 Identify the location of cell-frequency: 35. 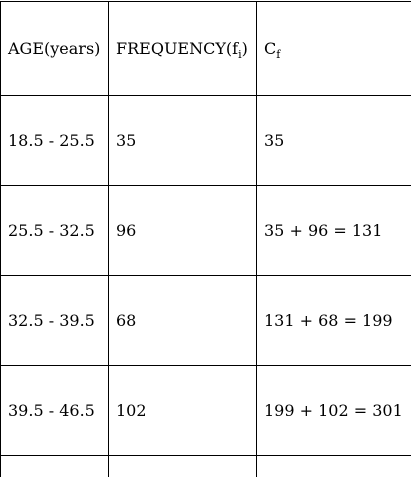
(182, 140).